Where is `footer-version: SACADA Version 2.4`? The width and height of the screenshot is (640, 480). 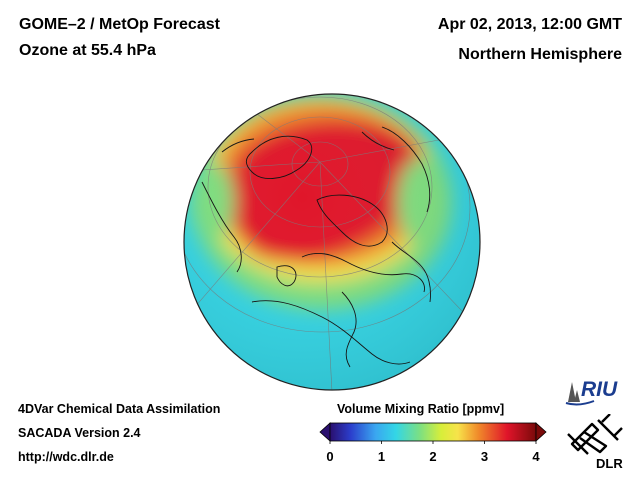
footer-version: SACADA Version 2.4 is located at coordinates (79, 433).